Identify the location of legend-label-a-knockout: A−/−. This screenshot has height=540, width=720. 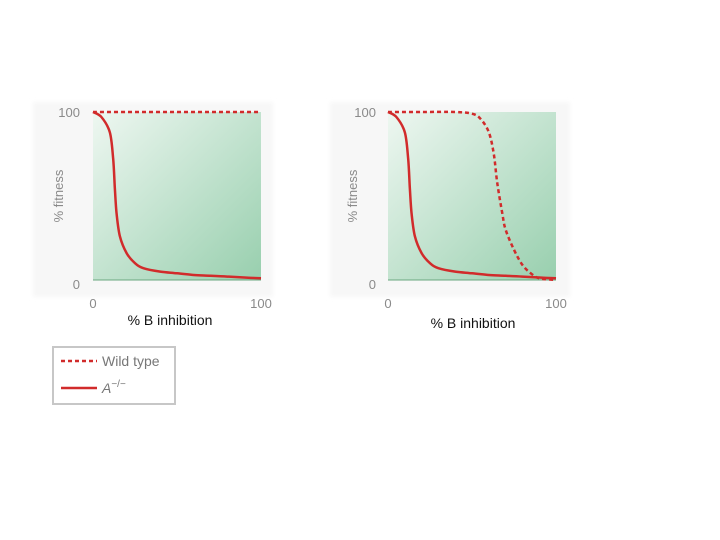
(113, 387).